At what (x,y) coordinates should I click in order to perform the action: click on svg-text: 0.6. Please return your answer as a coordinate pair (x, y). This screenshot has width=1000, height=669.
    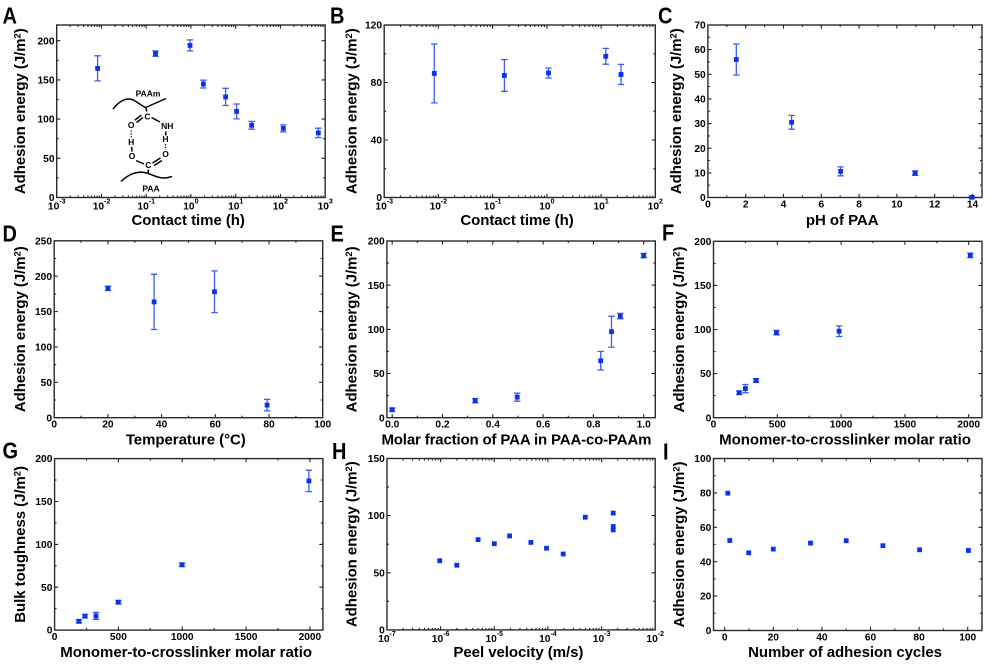
    Looking at the image, I should click on (543, 425).